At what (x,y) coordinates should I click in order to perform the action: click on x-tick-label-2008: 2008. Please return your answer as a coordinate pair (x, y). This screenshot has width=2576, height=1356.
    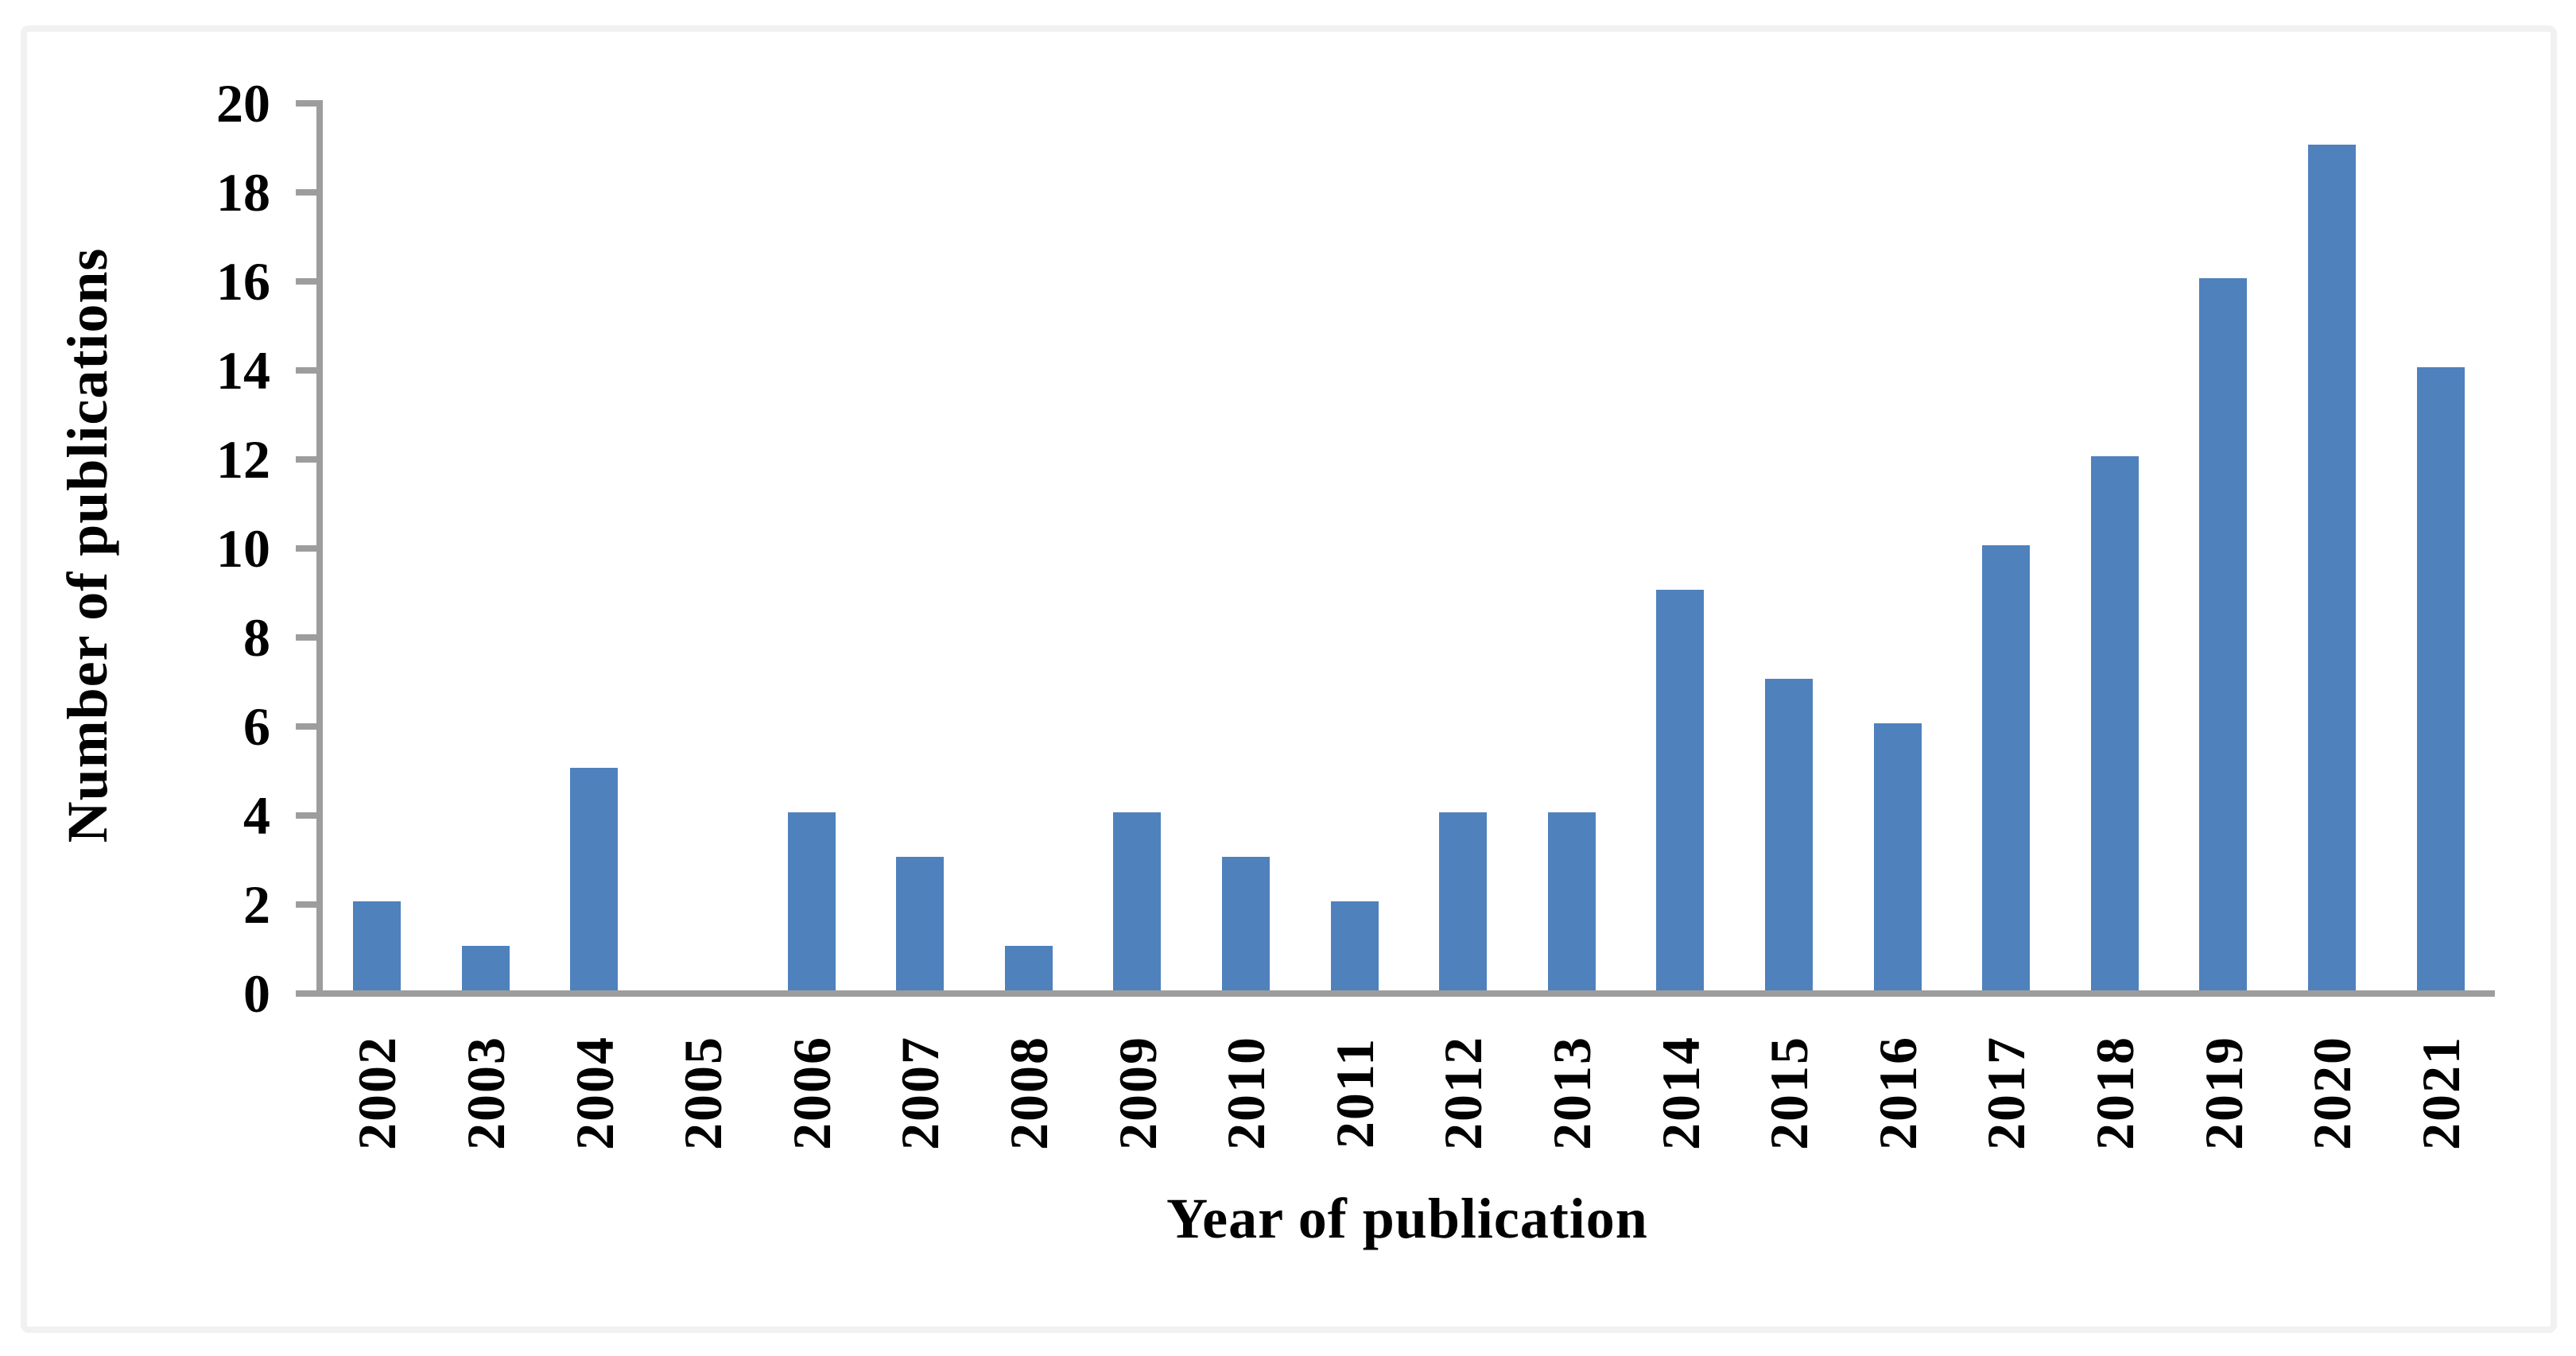
    Looking at the image, I should click on (1028, 1093).